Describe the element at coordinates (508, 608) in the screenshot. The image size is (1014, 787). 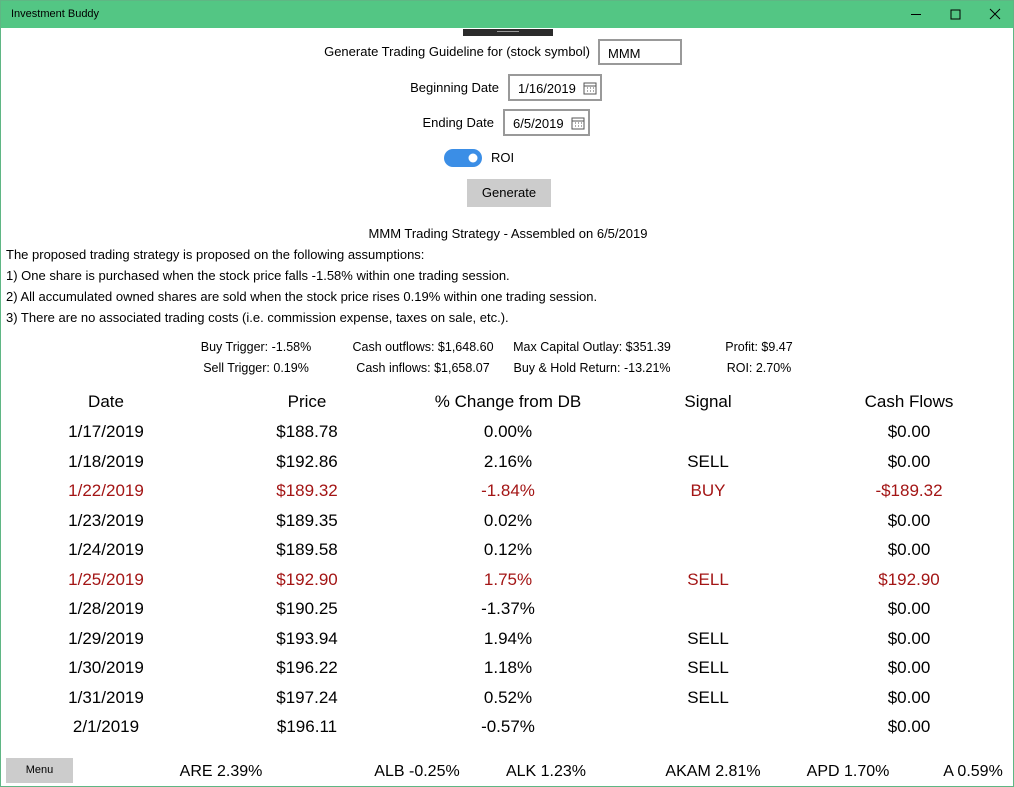
I see `table-cell: -1.37%` at that location.